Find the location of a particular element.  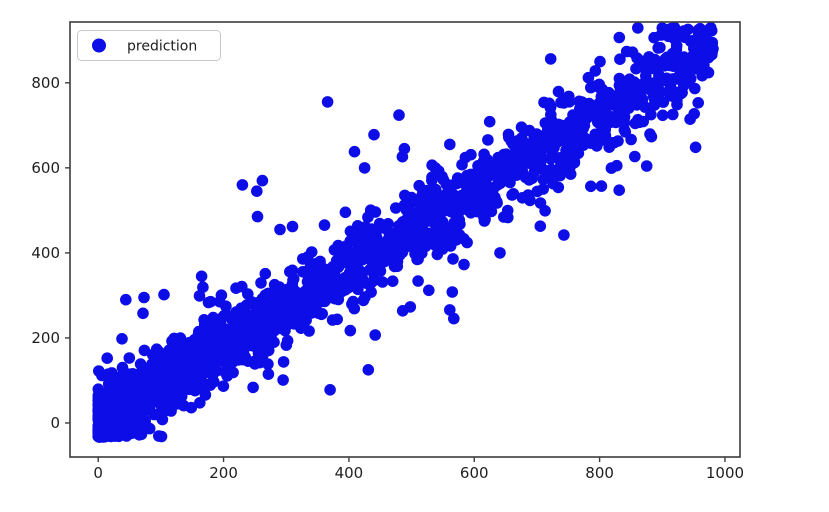

x-tick-label: 1000 is located at coordinates (725, 473).